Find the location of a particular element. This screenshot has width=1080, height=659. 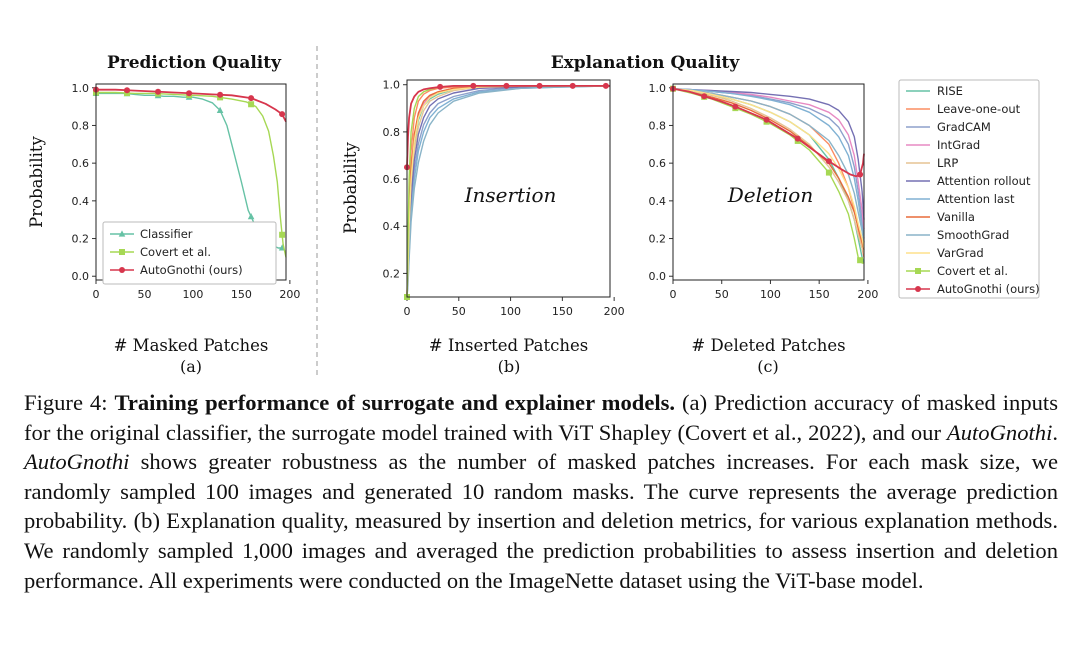

series-line-covert-et-al is located at coordinates (191, 174).